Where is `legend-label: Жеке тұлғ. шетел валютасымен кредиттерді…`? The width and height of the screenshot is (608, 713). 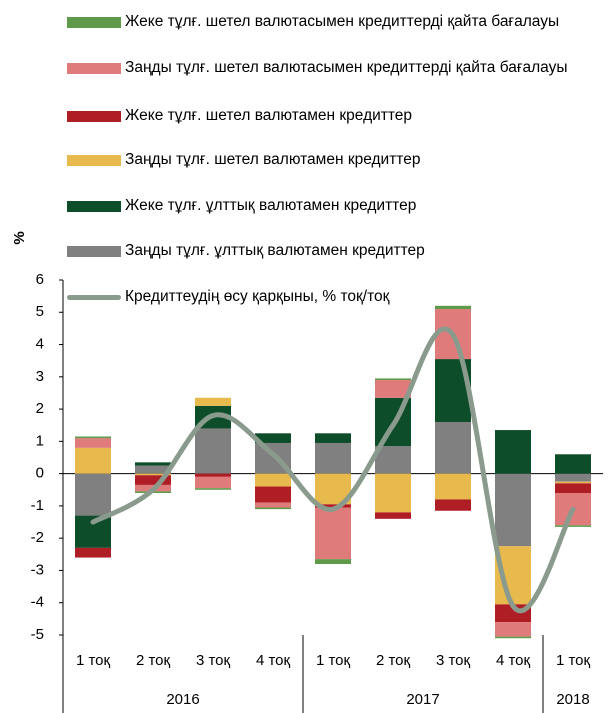
legend-label: Жеке тұлғ. шетел валютасымен кредиттерді… is located at coordinates (342, 21).